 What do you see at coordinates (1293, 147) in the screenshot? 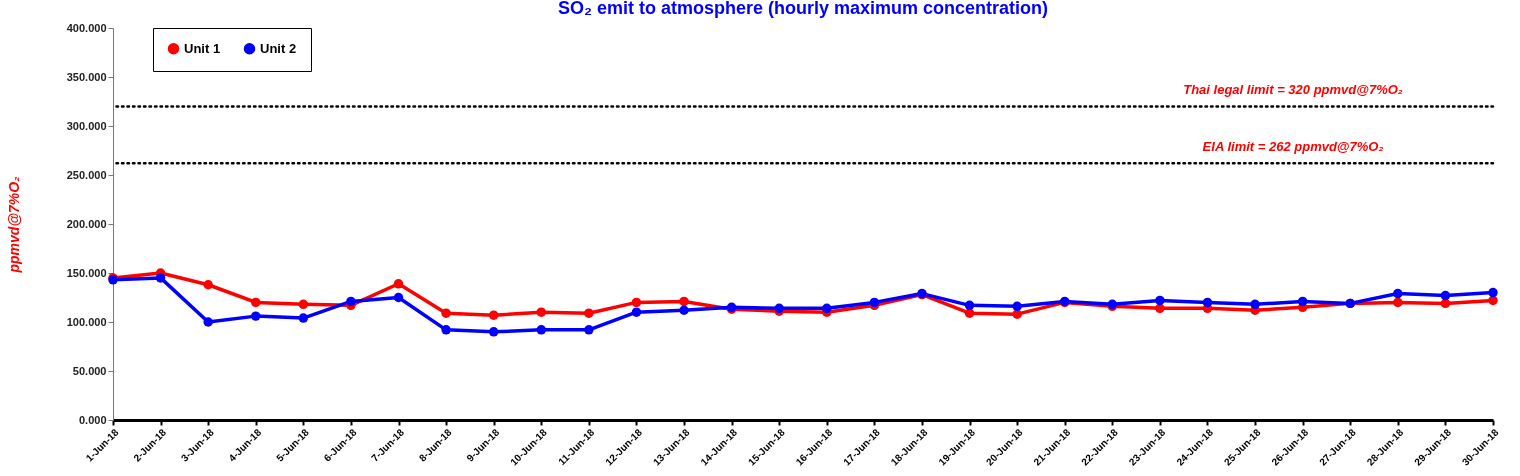
I see `ref-line-label: EIA limit = 262 ppmvd@7%O₂` at bounding box center [1293, 147].